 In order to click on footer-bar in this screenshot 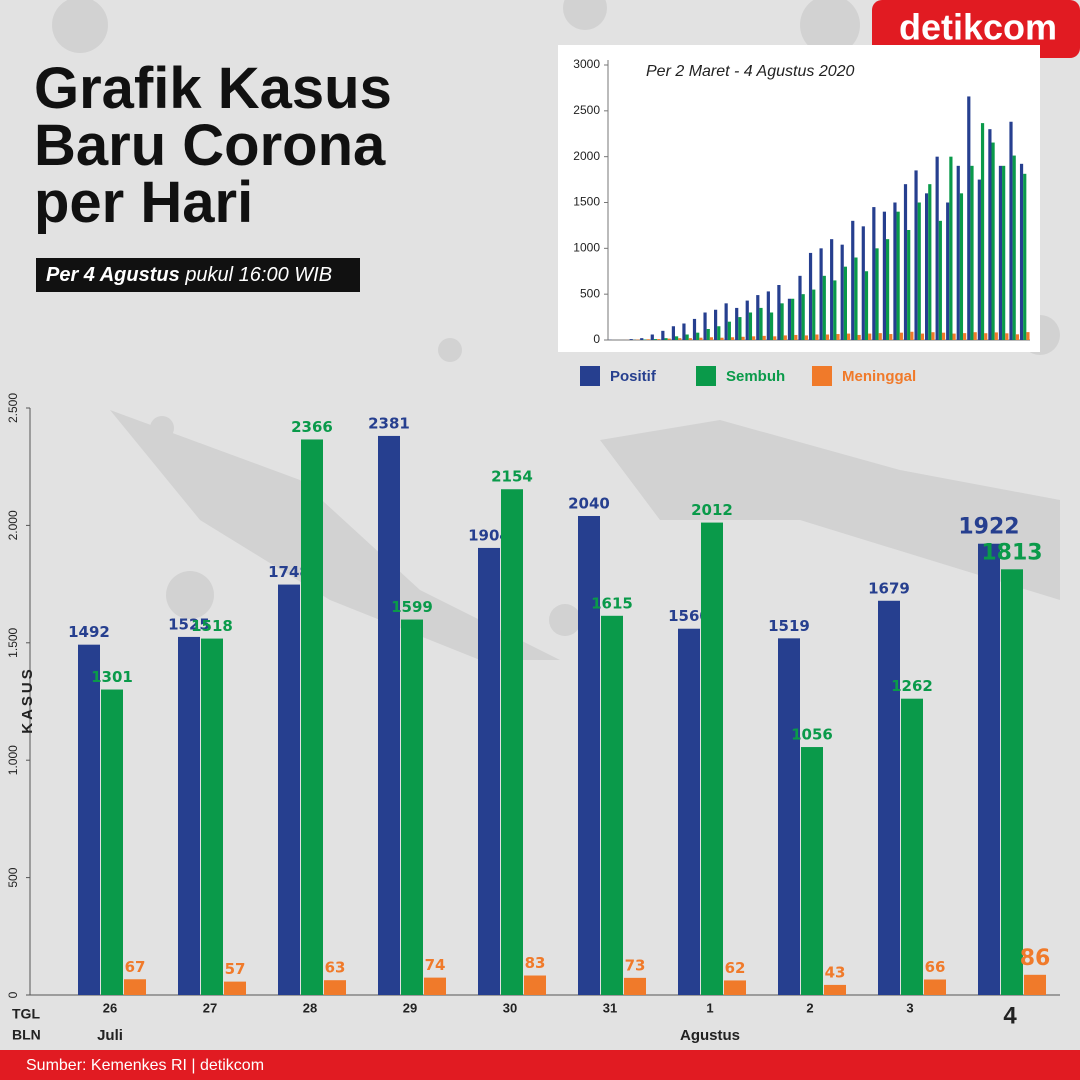, I will do `click(540, 1065)`.